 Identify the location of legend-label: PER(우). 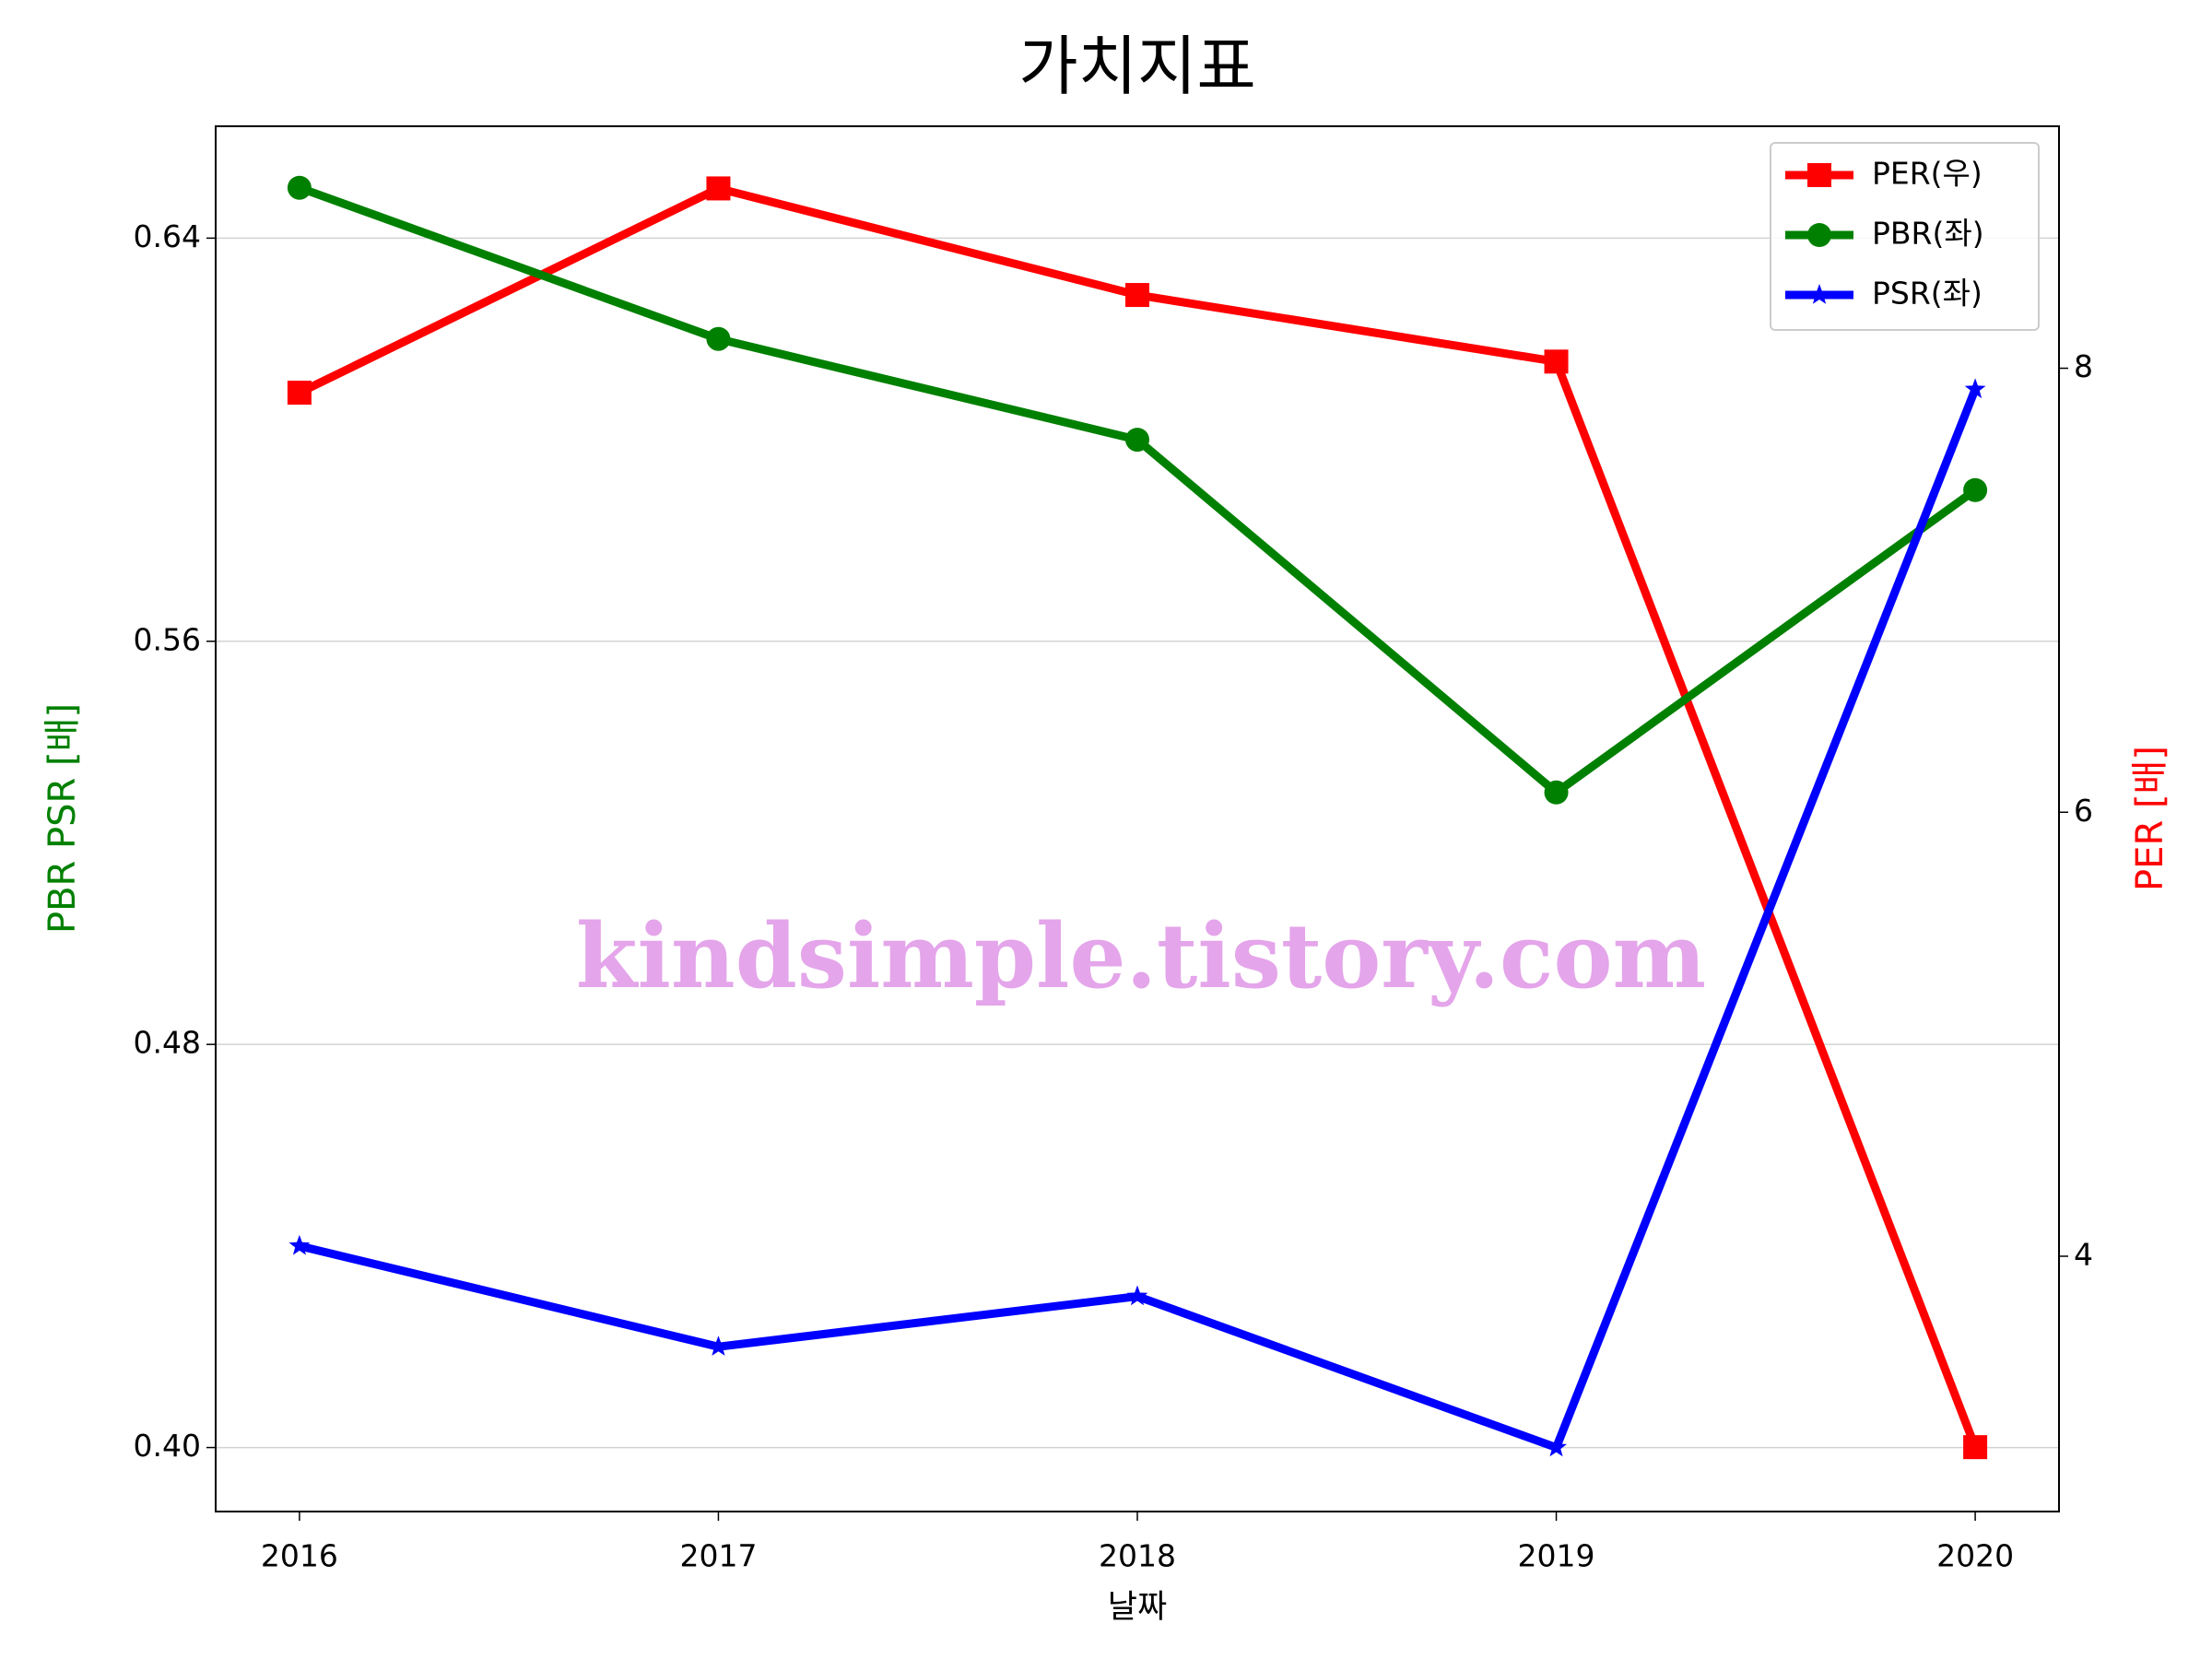
(1927, 174).